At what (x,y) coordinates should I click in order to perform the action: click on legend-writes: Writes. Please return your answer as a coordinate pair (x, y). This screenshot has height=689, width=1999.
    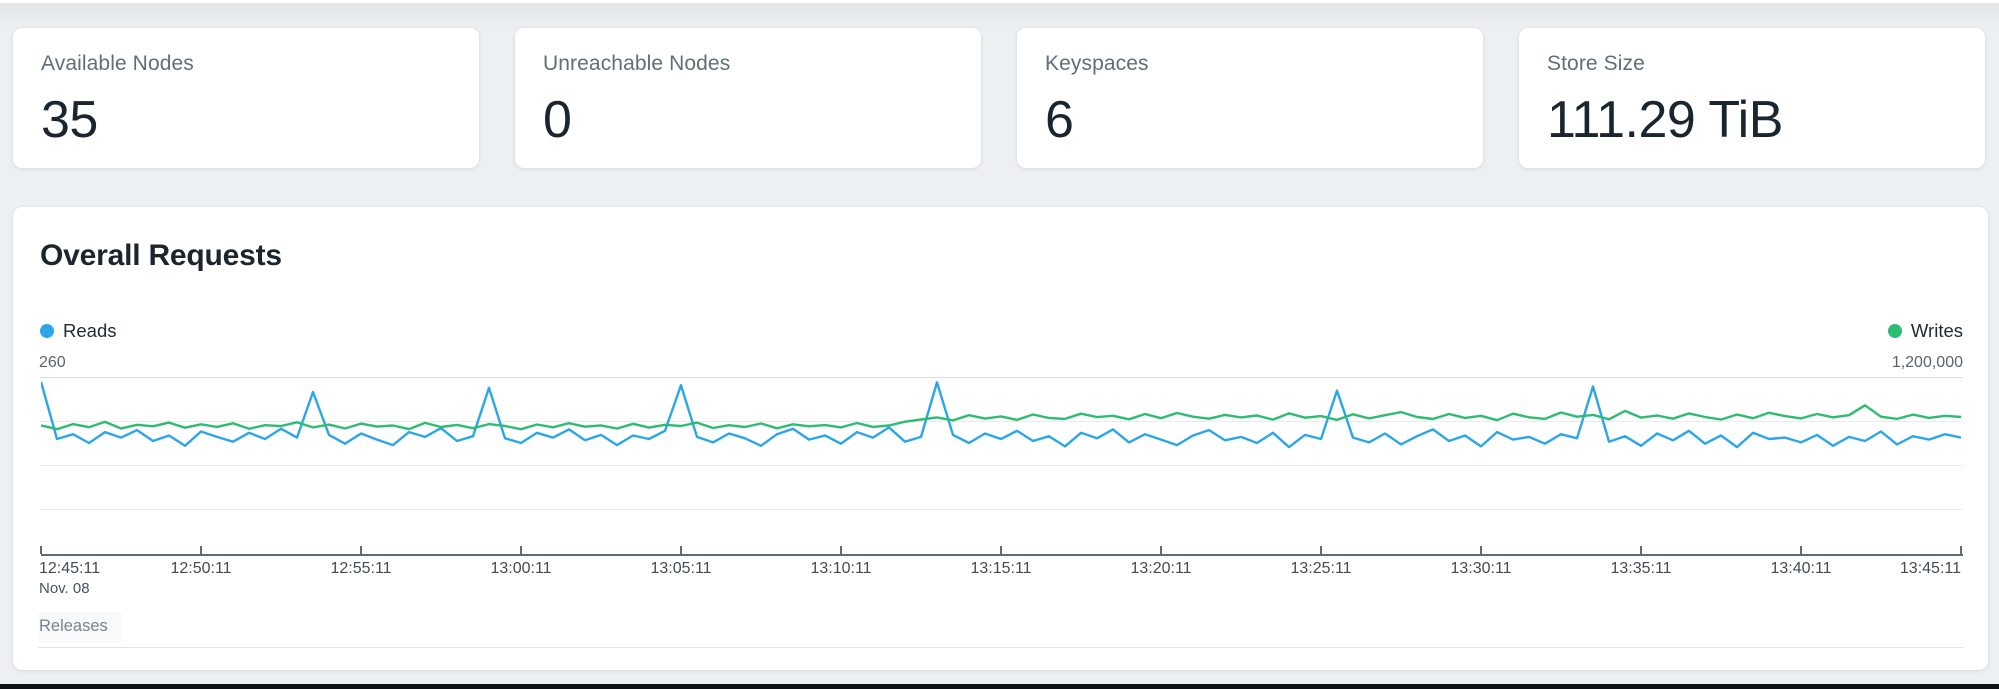
    Looking at the image, I should click on (1925, 331).